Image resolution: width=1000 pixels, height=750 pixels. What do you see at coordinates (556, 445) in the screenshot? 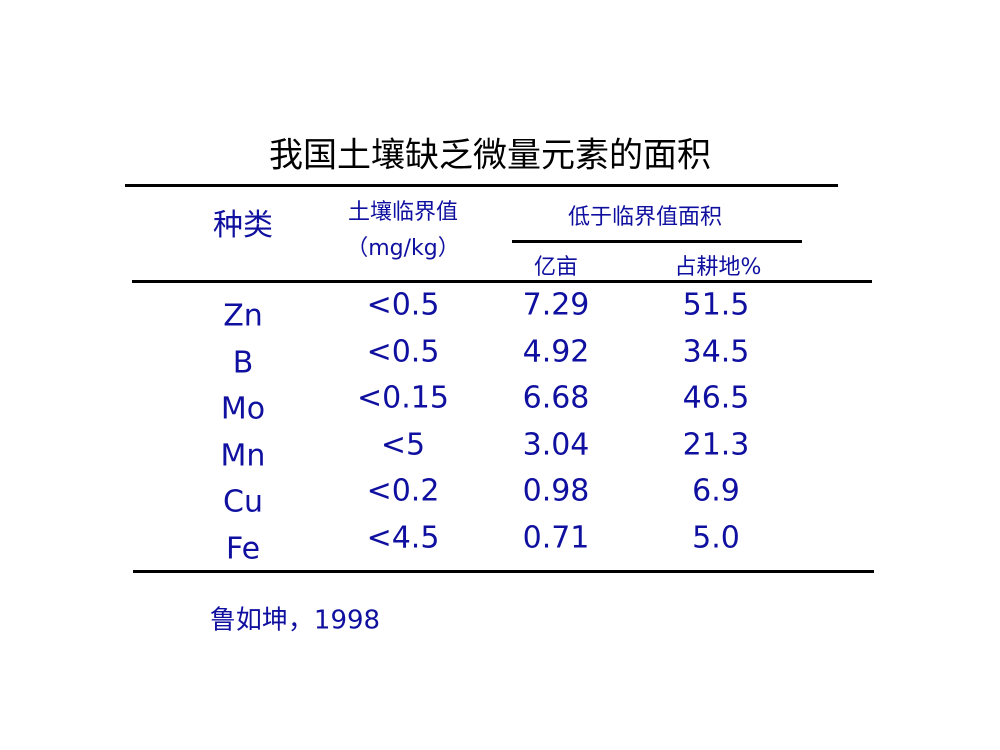
I see `cell-area: 3.04` at bounding box center [556, 445].